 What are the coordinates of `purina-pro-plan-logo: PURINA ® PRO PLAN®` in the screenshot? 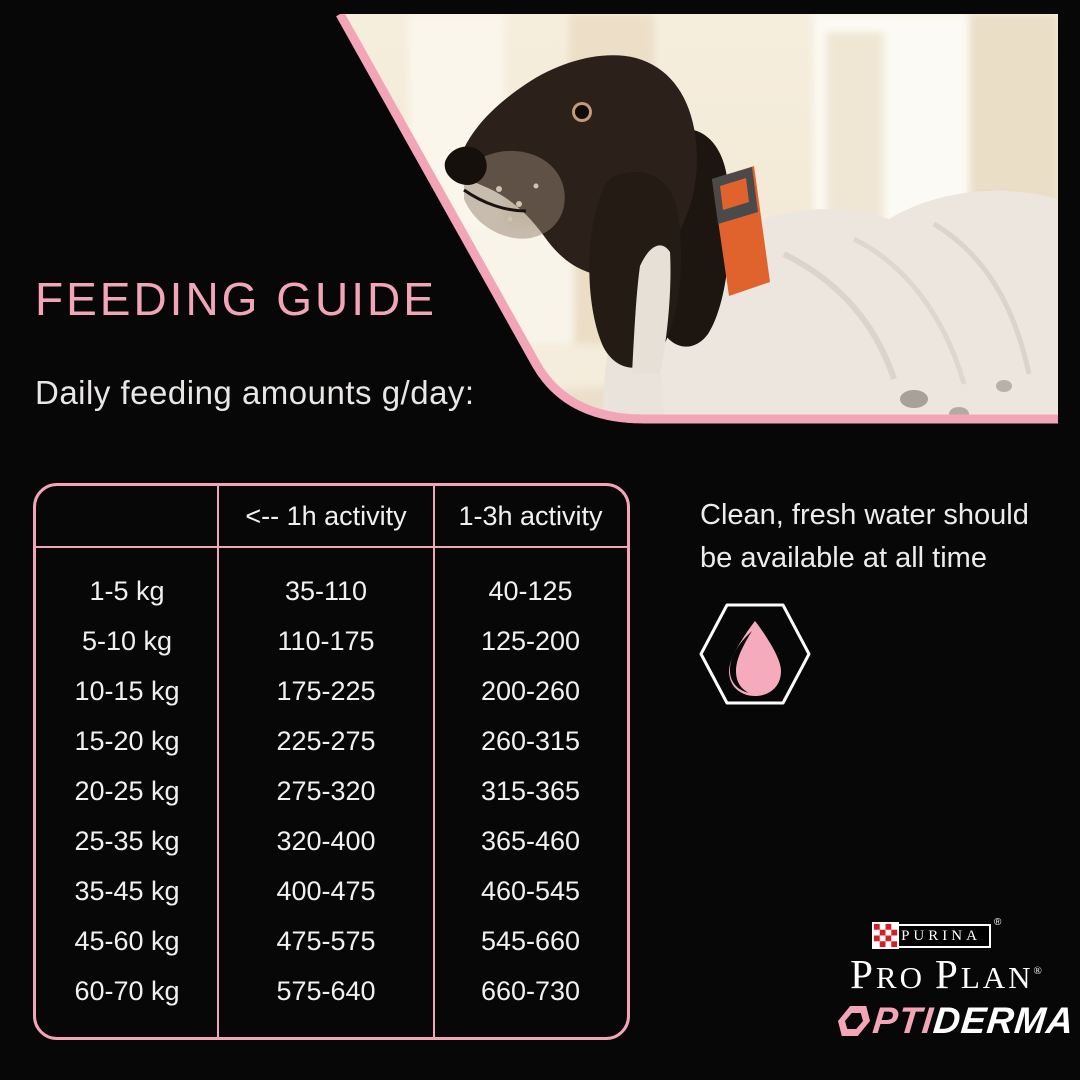 It's located at (946, 957).